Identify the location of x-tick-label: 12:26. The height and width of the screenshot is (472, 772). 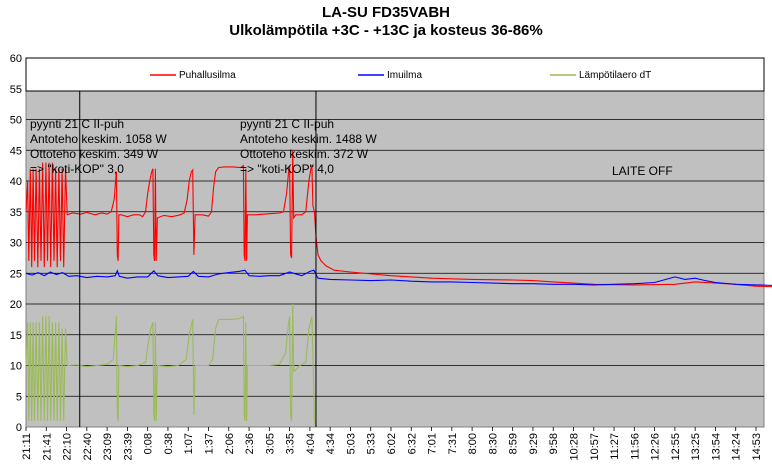
(656, 447).